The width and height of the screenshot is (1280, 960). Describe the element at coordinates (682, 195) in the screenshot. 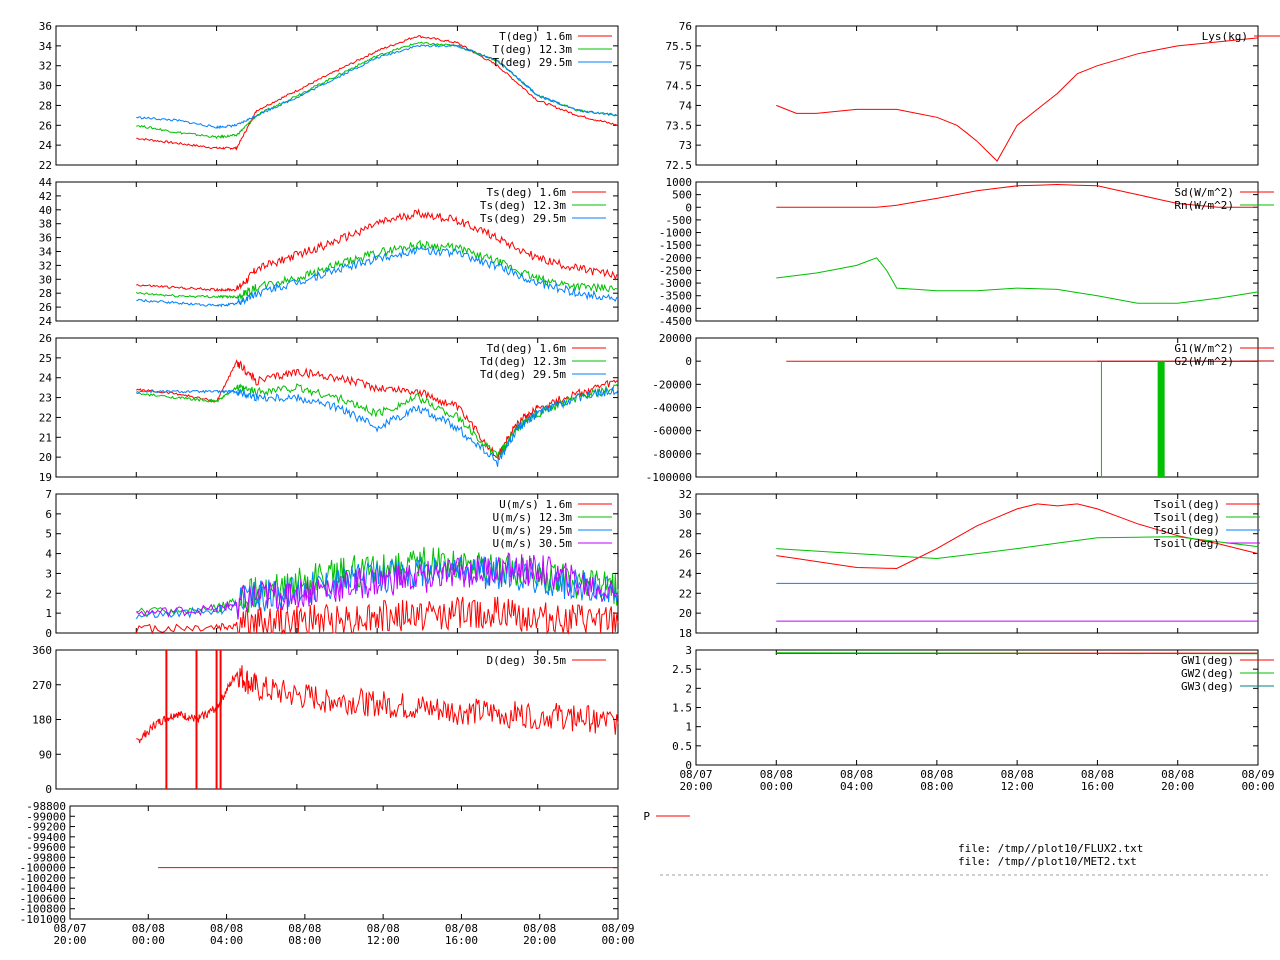

I see `y-tick-label: 500` at that location.